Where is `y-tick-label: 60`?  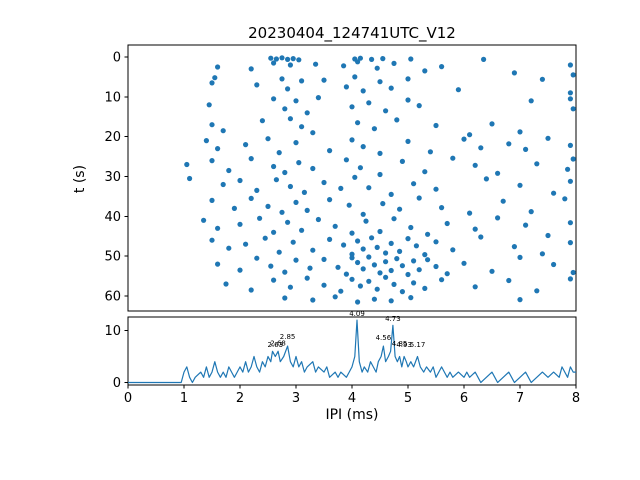
y-tick-label: 60 is located at coordinates (112, 296).